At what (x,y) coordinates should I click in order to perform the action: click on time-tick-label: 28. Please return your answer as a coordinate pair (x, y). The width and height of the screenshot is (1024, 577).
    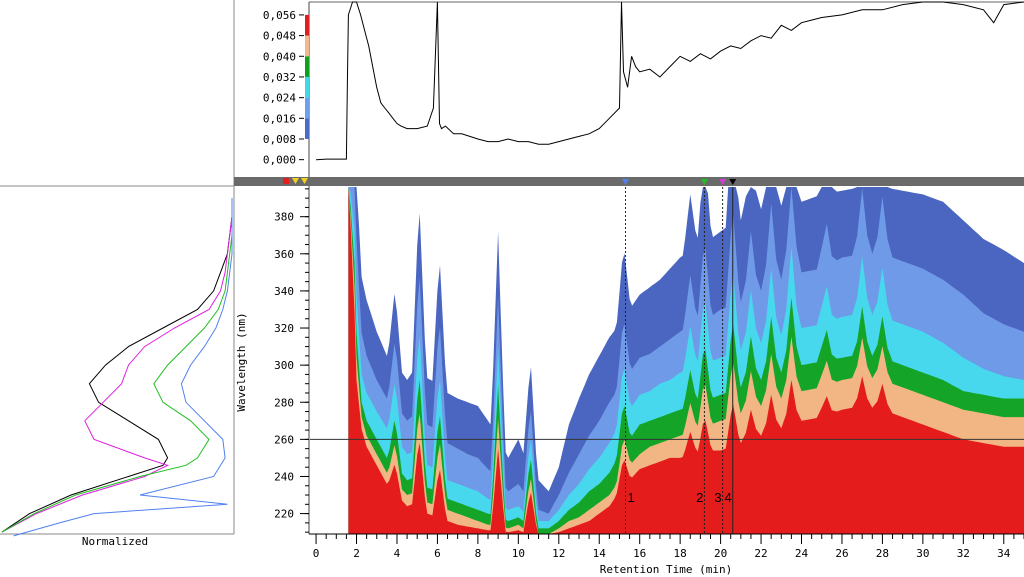
    Looking at the image, I should click on (882, 553).